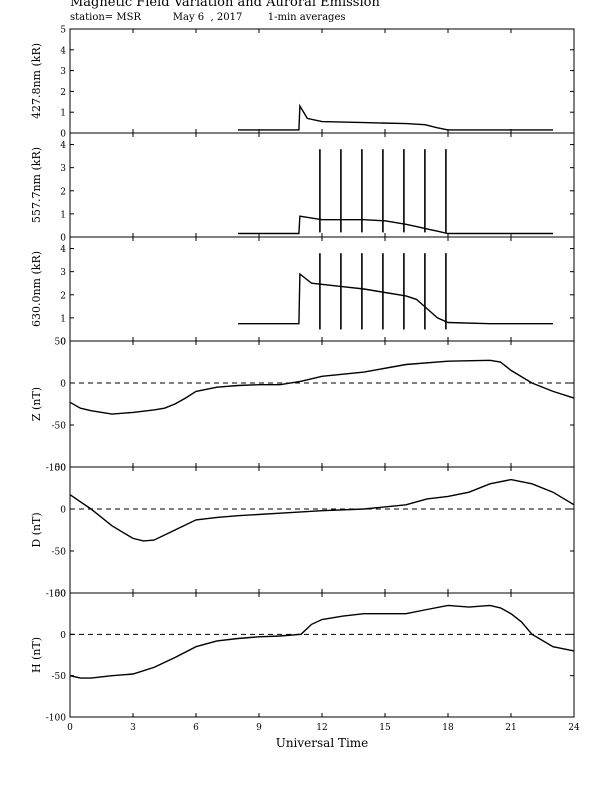 This screenshot has width=612, height=792. I want to click on x-tick-label: 12, so click(321, 728).